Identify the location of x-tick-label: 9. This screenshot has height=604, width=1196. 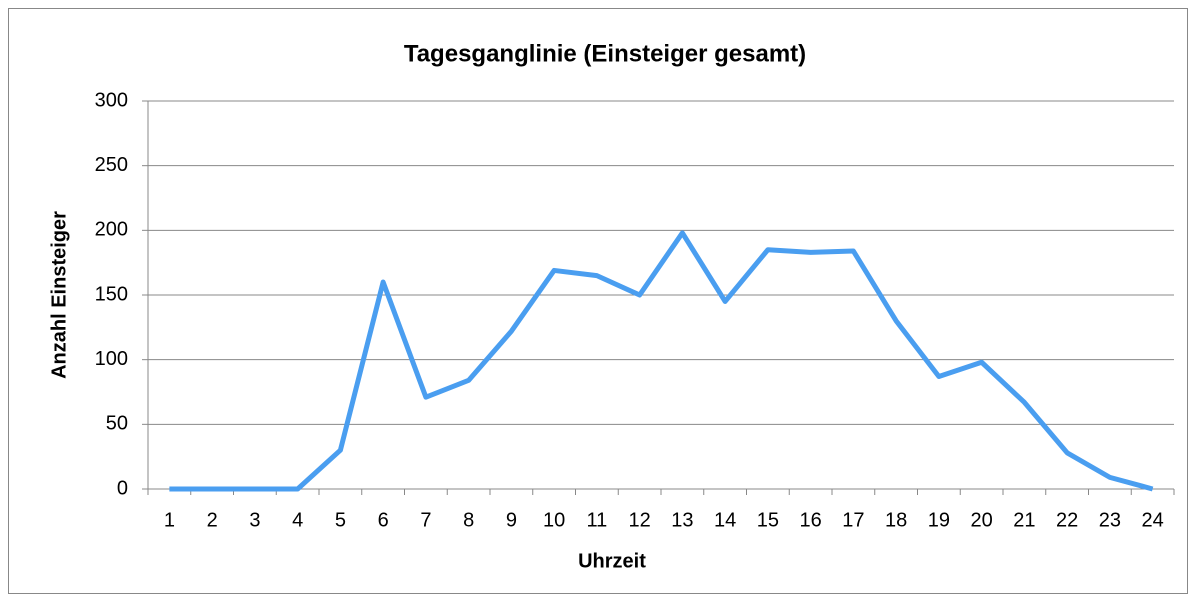
(511, 520).